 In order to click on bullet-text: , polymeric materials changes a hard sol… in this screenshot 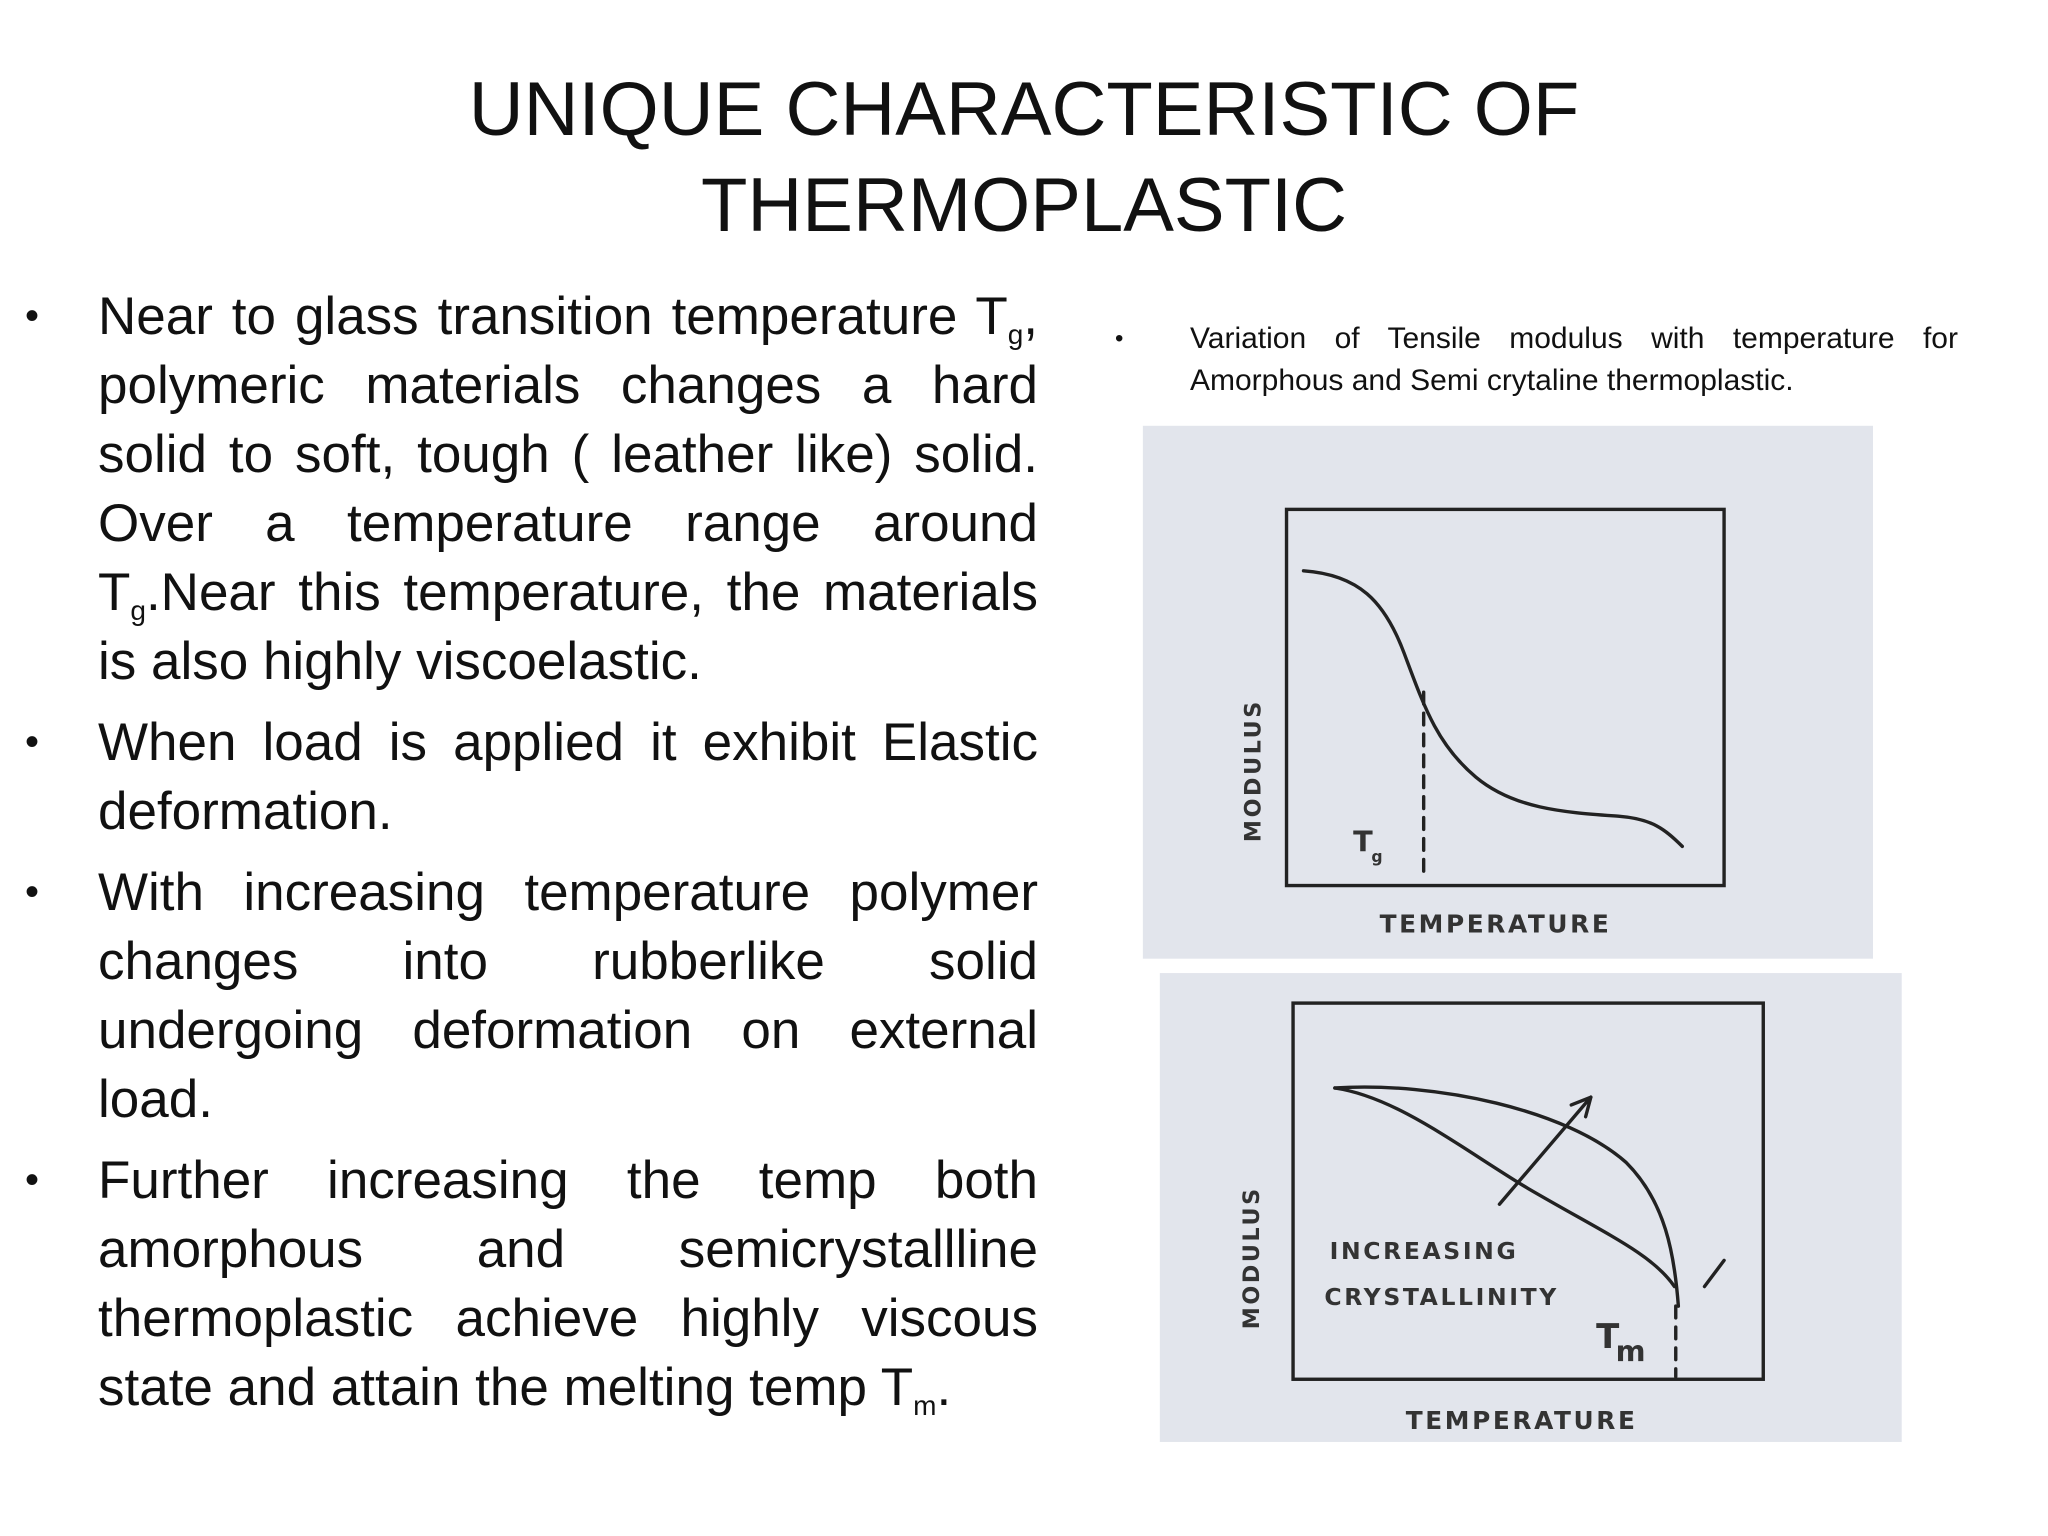, I will do `click(568, 454)`.